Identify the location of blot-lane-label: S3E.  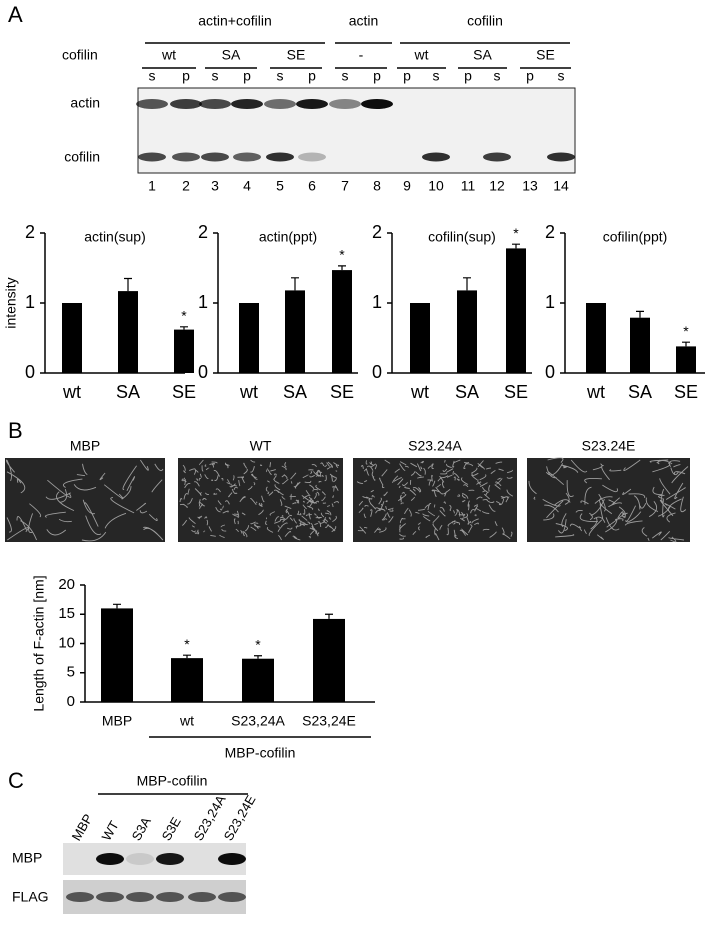
(171, 828).